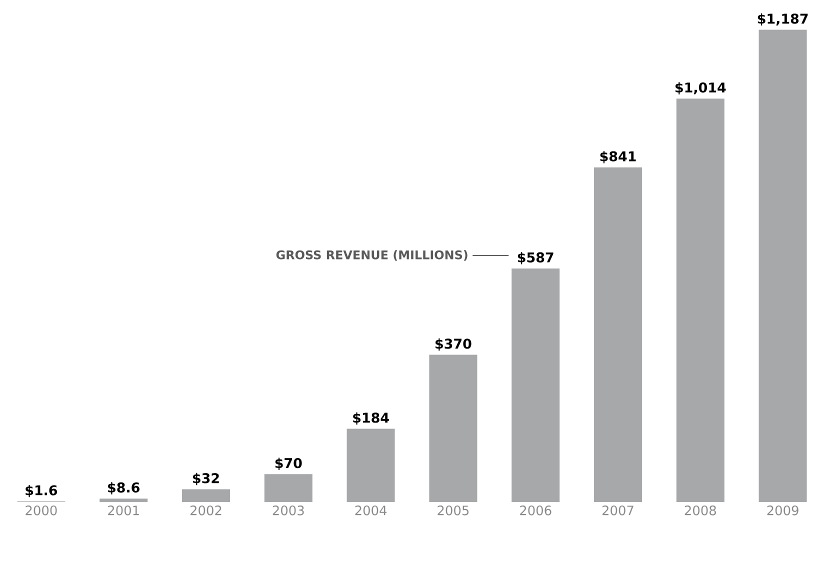  Describe the element at coordinates (536, 511) in the screenshot. I see `x-tick-label: 2006` at that location.